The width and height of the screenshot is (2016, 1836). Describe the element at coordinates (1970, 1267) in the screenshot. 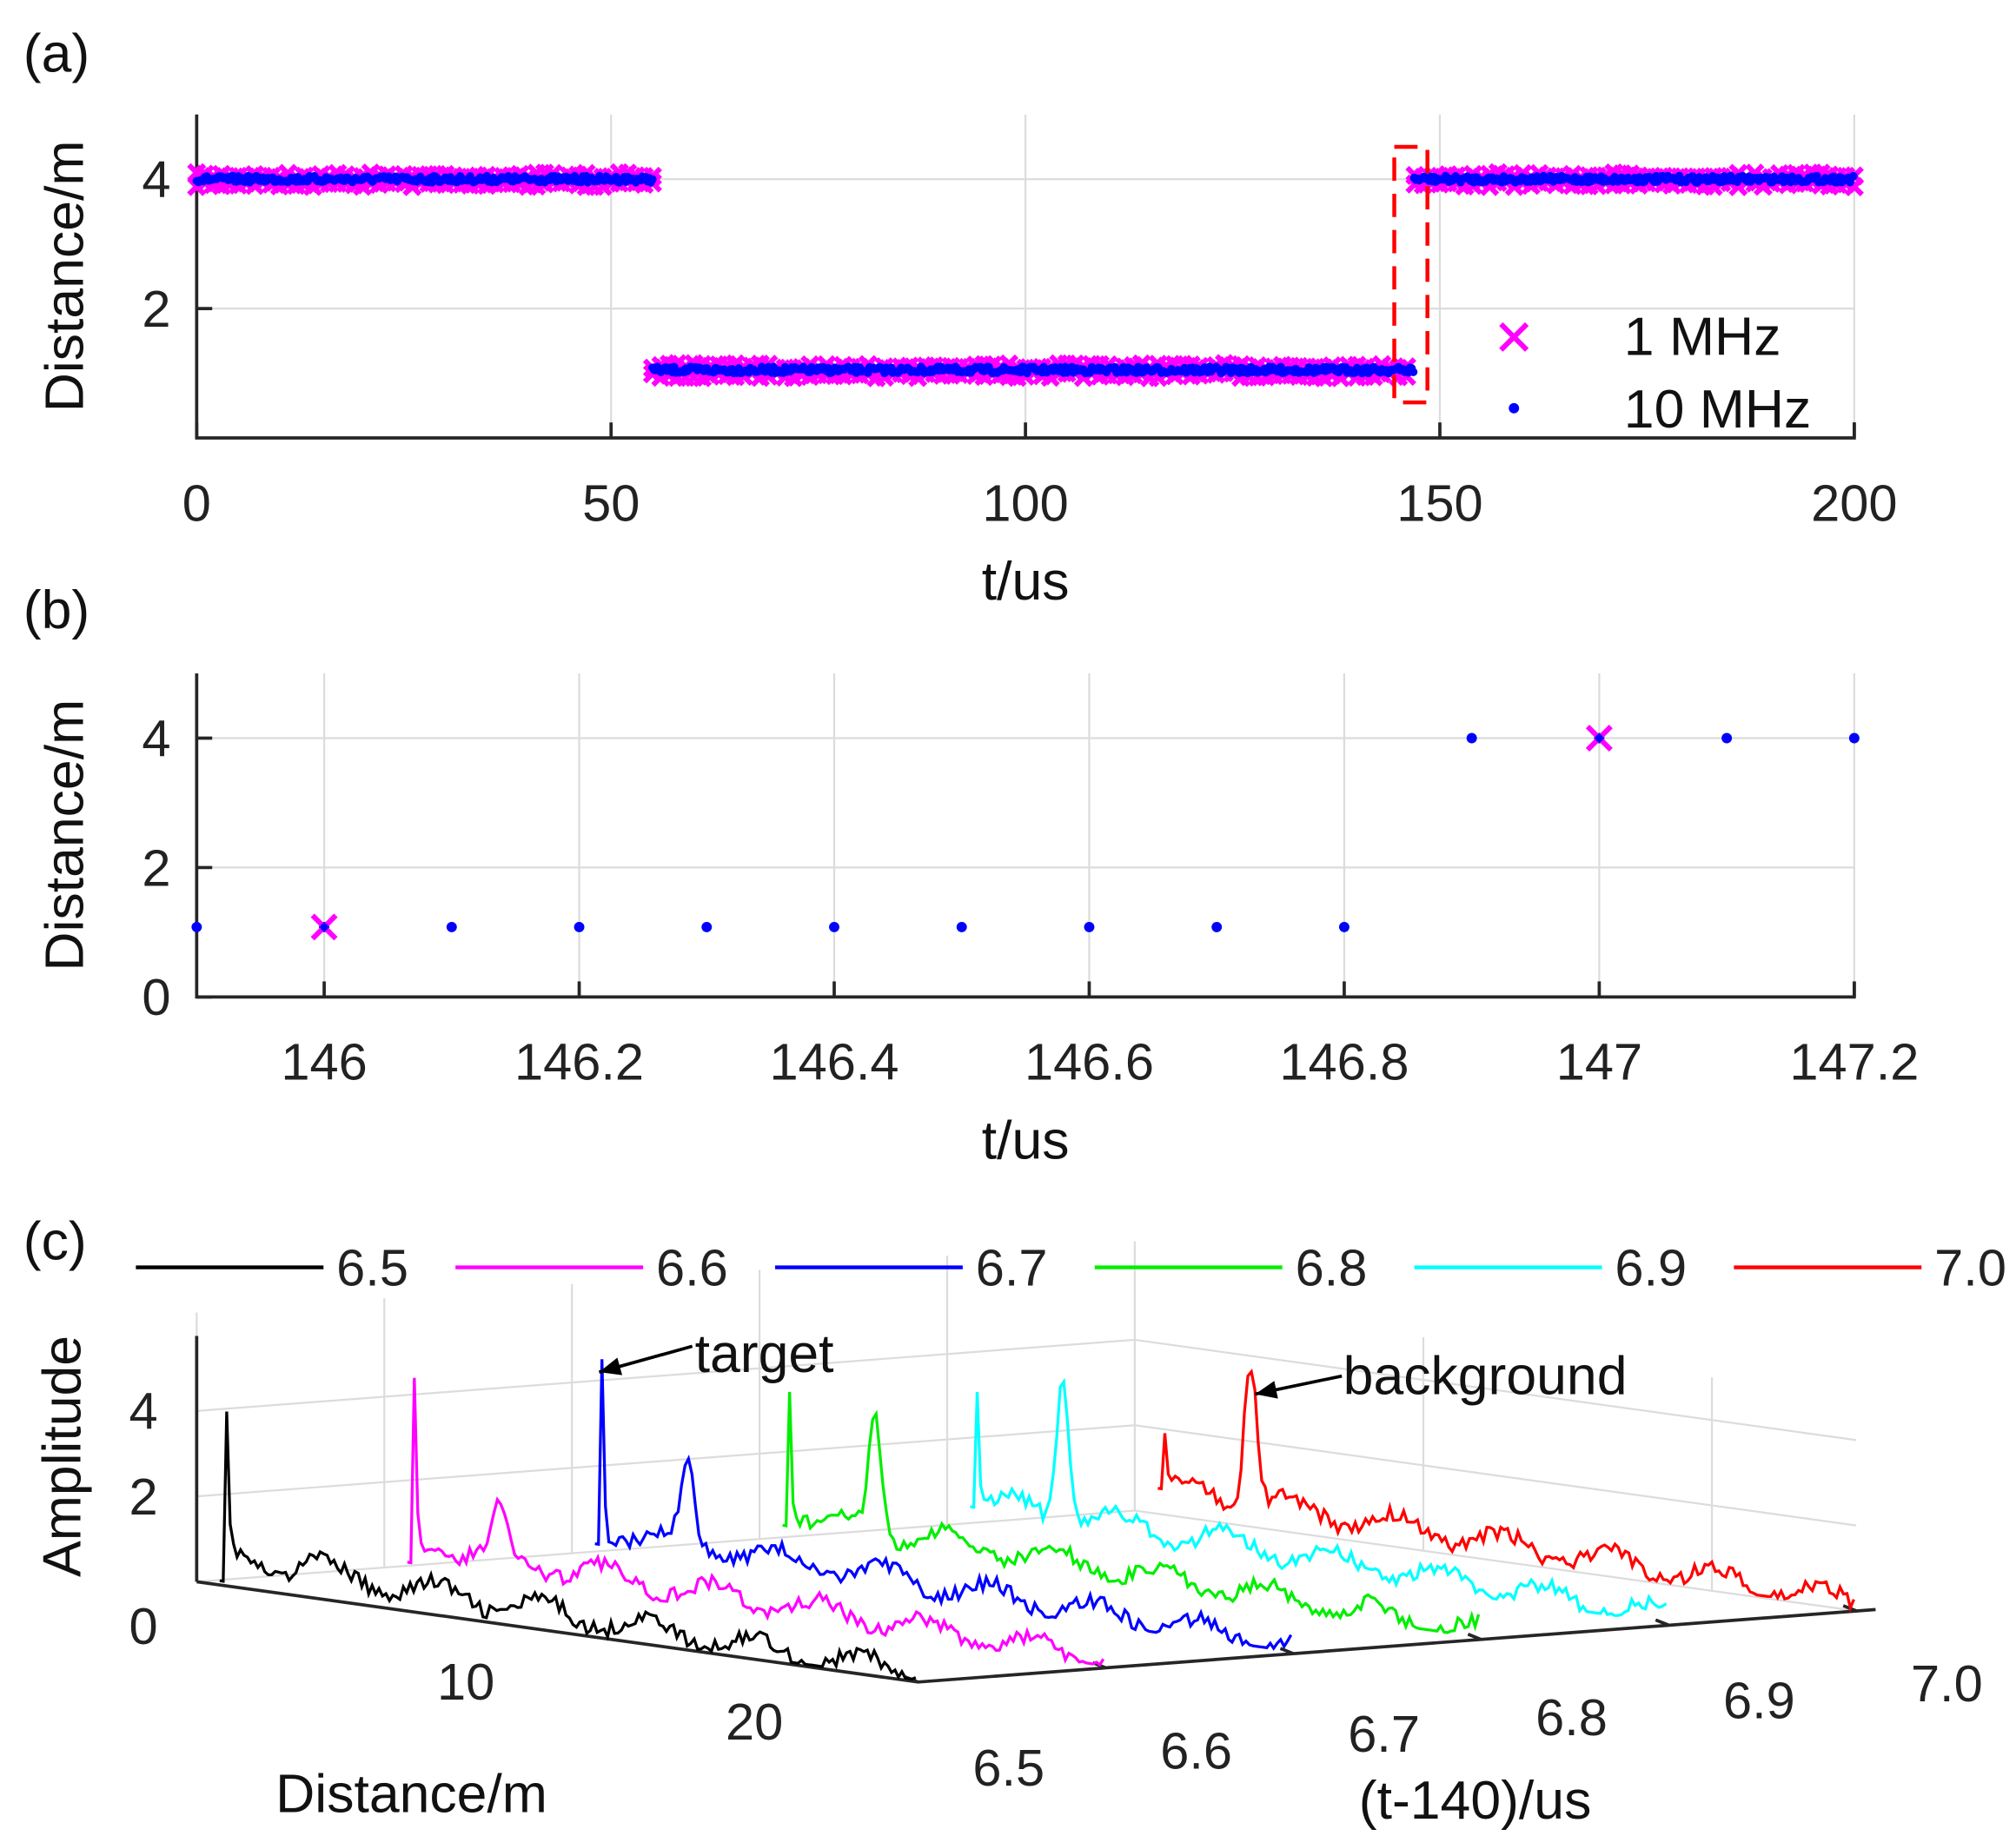

I see `legend-label-7.0: 7.0` at that location.